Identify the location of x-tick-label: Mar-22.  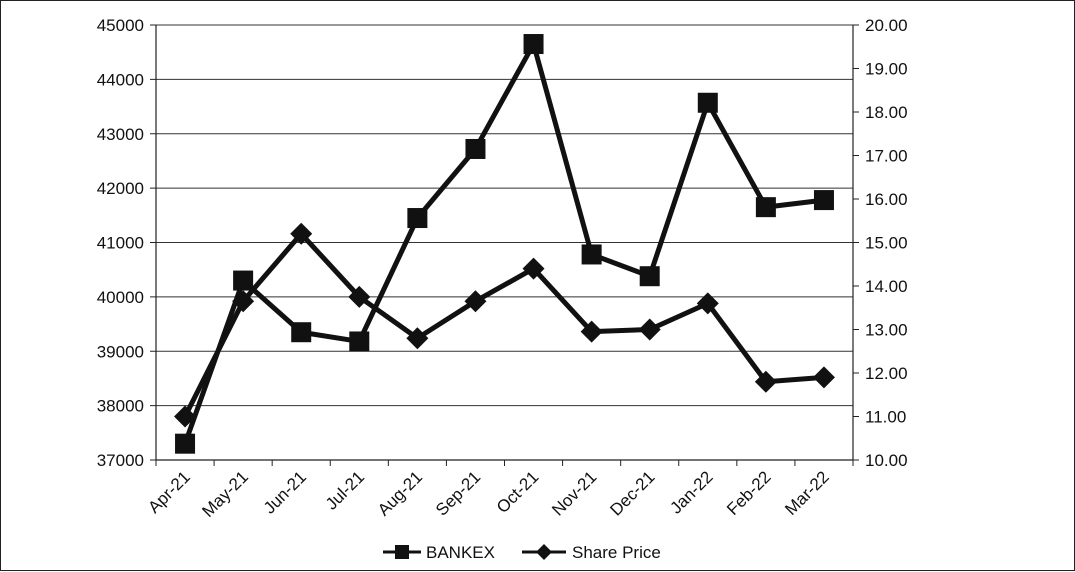
(807, 493).